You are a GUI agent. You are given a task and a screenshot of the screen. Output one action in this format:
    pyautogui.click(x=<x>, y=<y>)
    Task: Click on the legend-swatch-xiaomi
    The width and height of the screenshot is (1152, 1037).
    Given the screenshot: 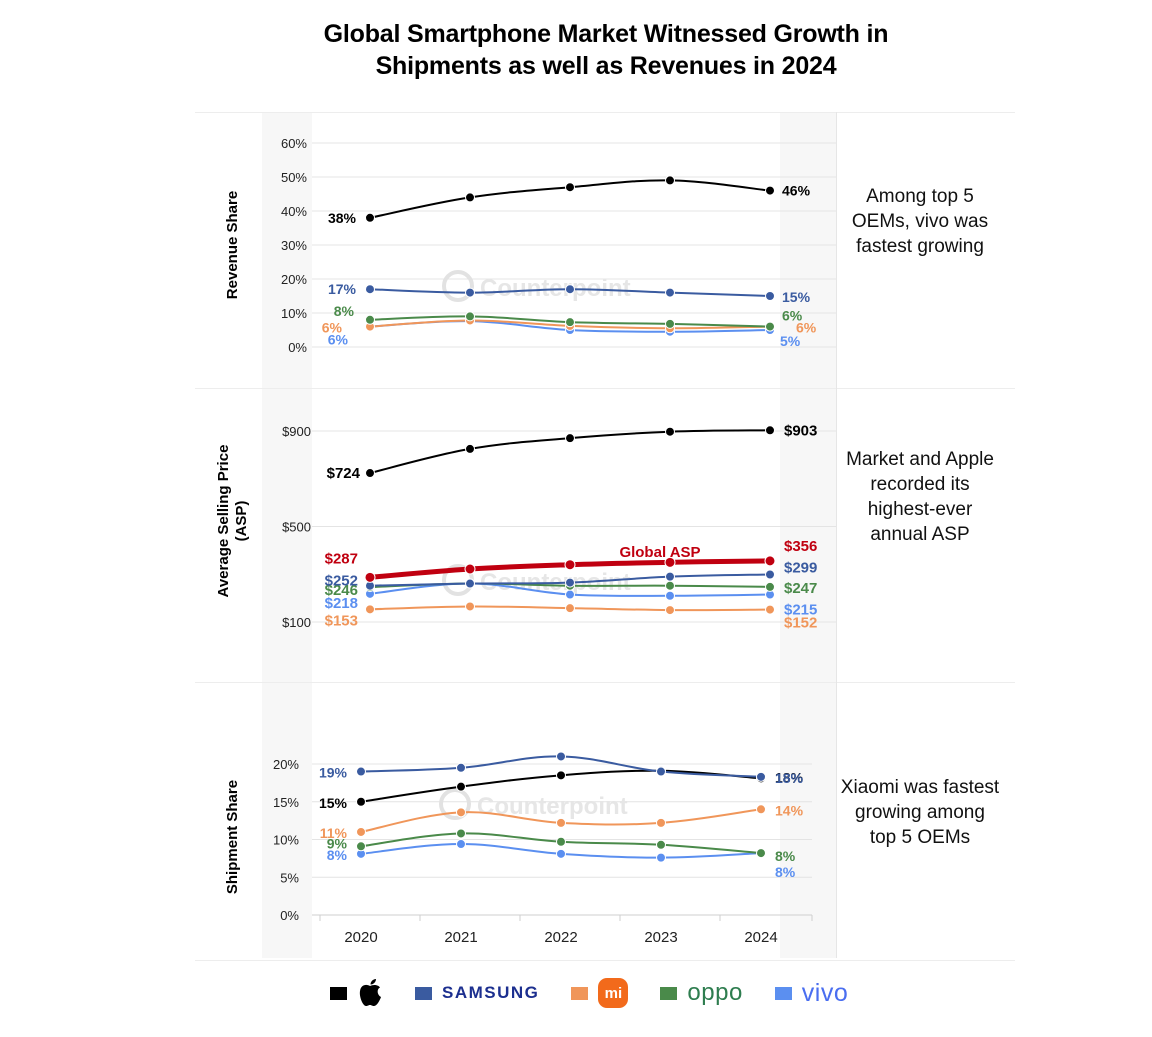 What is the action you would take?
    pyautogui.click(x=580, y=993)
    